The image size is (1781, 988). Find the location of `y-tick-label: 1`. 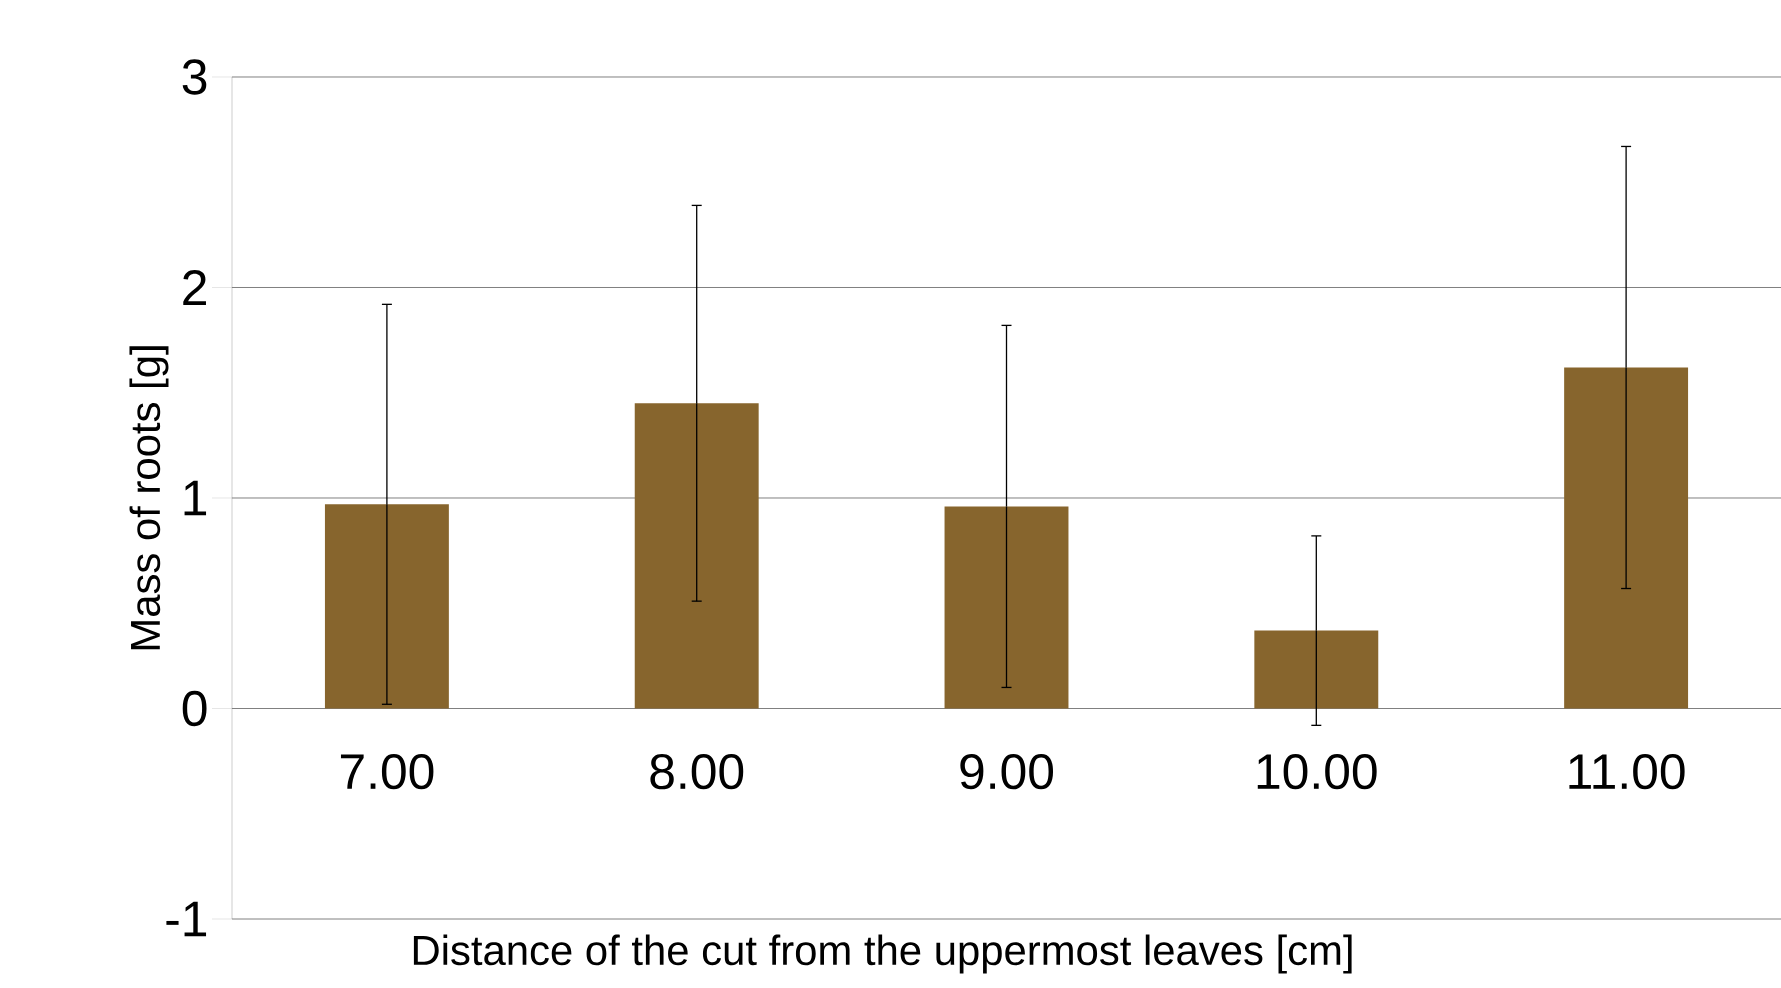

y-tick-label: 1 is located at coordinates (195, 498).